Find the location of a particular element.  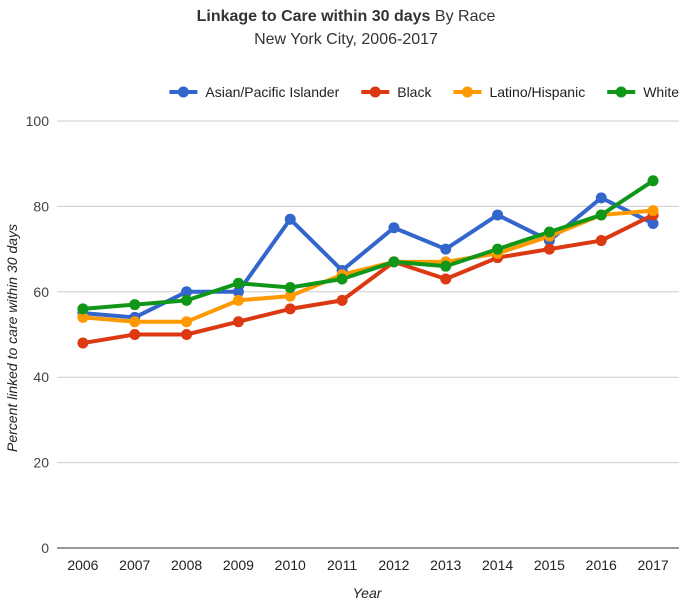

legend-label: Asian/Pacific Islander is located at coordinates (272, 92).